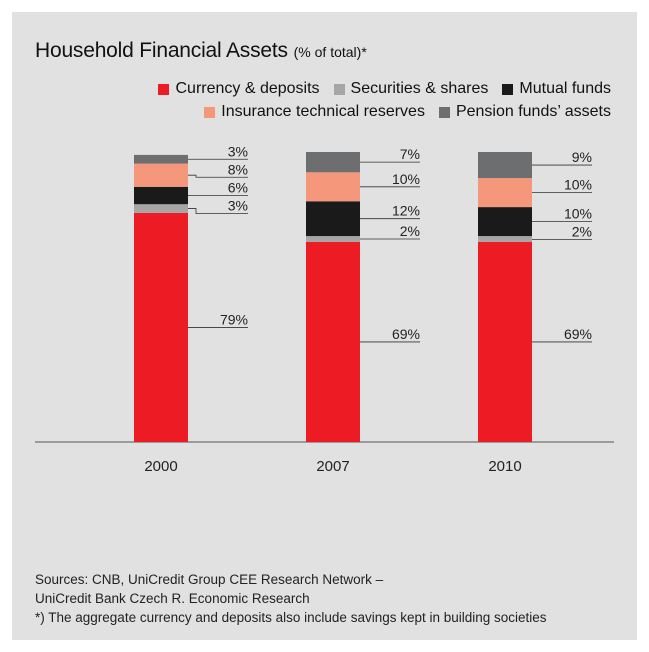  Describe the element at coordinates (161, 50) in the screenshot. I see `chart-title-main: Household Financial Assets` at that location.